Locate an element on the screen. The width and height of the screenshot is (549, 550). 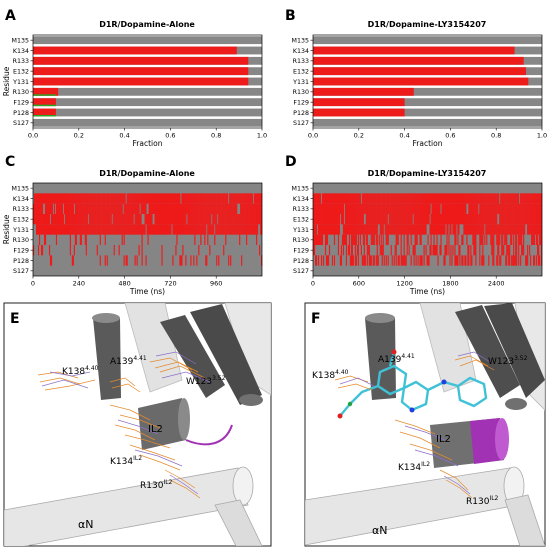
ytick-label-k134: K134 is located at coordinates (301, 51).